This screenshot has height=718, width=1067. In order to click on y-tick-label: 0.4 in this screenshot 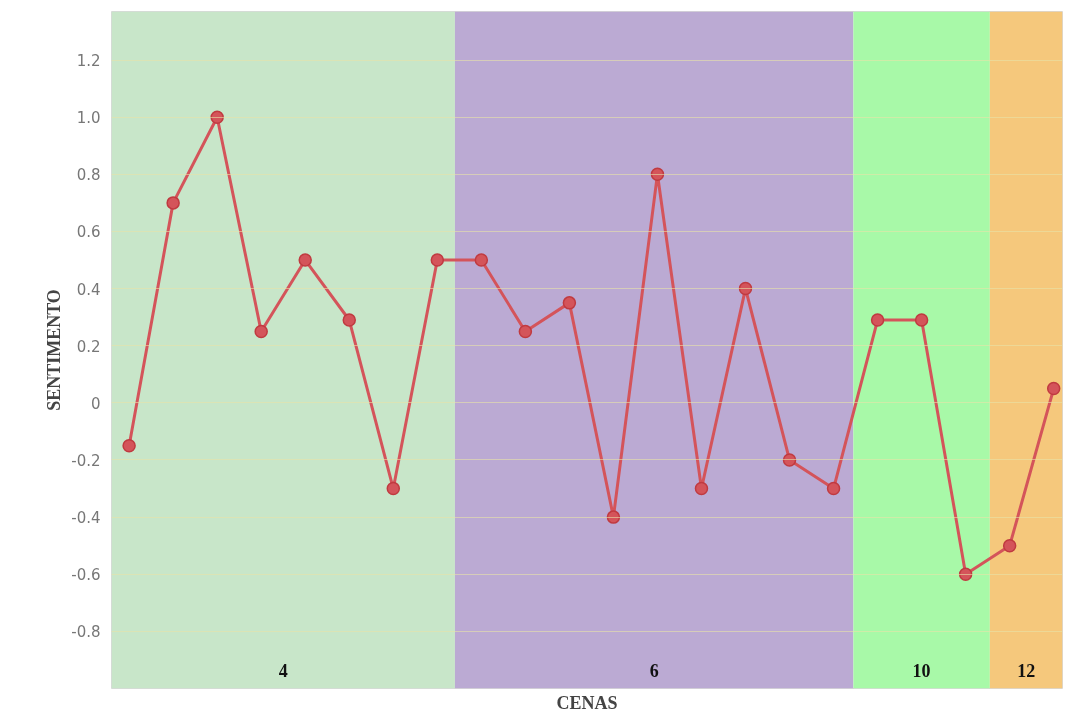, I will do `click(88, 289)`.